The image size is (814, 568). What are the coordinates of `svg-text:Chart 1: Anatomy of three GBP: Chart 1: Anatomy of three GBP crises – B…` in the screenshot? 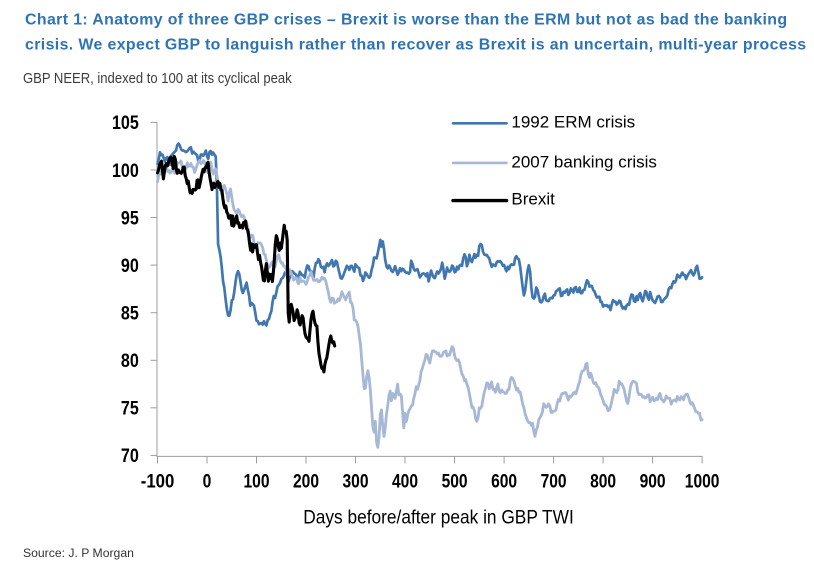 It's located at (406, 19).